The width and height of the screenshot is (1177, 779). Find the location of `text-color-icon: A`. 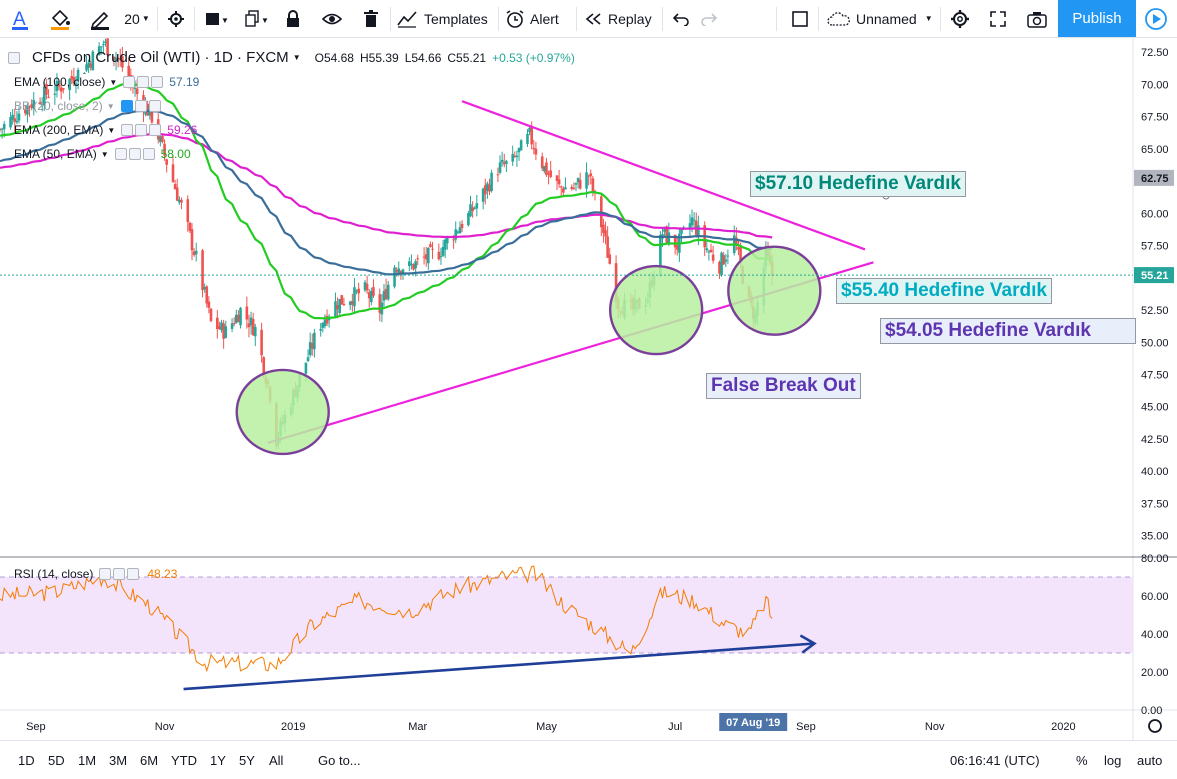

text-color-icon: A is located at coordinates (20, 18).